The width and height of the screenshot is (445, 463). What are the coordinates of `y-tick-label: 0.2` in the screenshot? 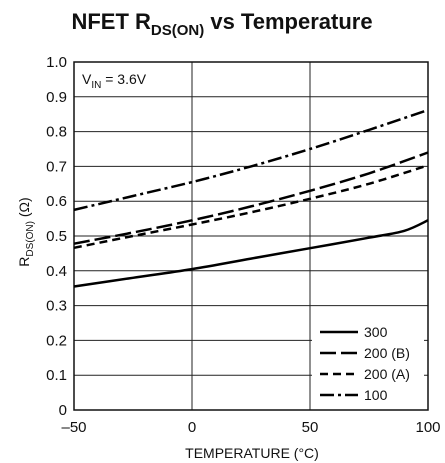 It's located at (56, 340).